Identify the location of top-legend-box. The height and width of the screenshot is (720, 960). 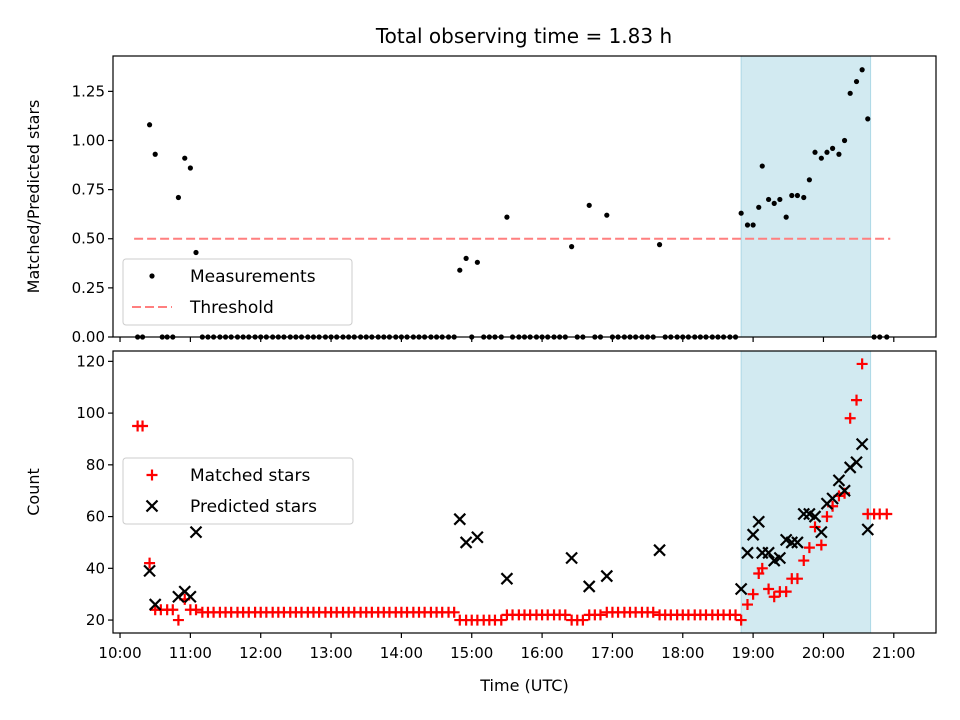
(237, 292).